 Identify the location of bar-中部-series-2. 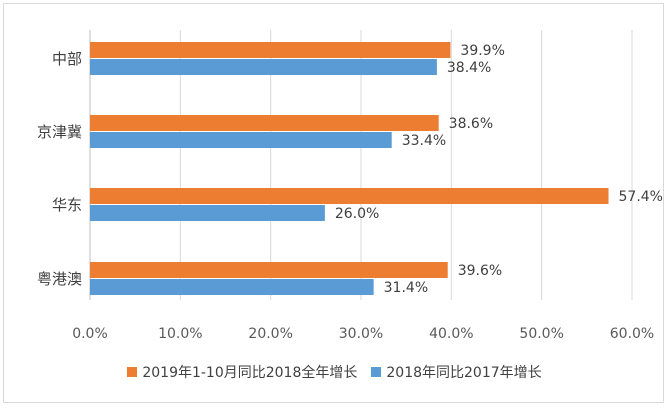
(263, 67).